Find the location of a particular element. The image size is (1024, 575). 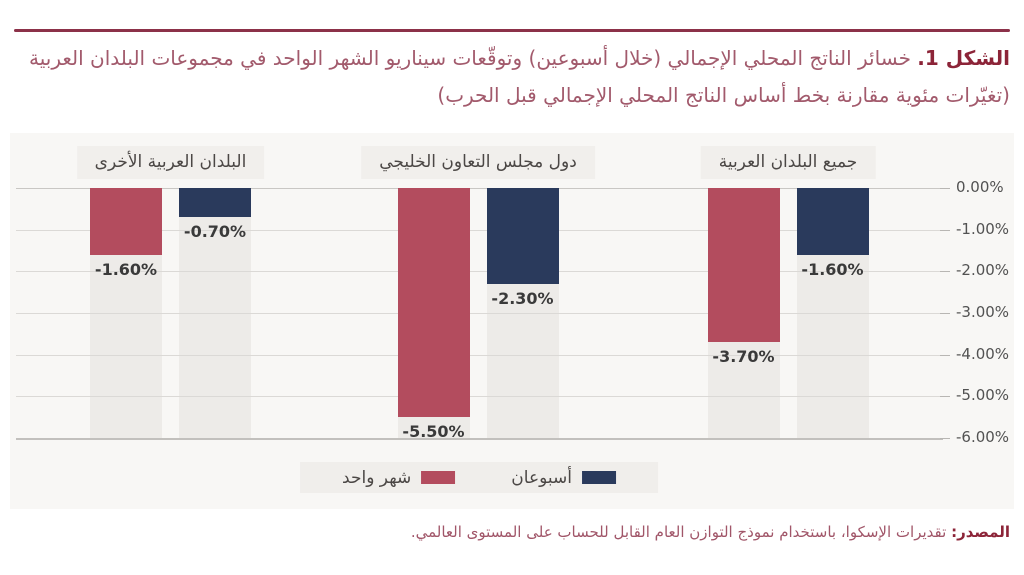

bar-value-label: -0.70% is located at coordinates (215, 232).